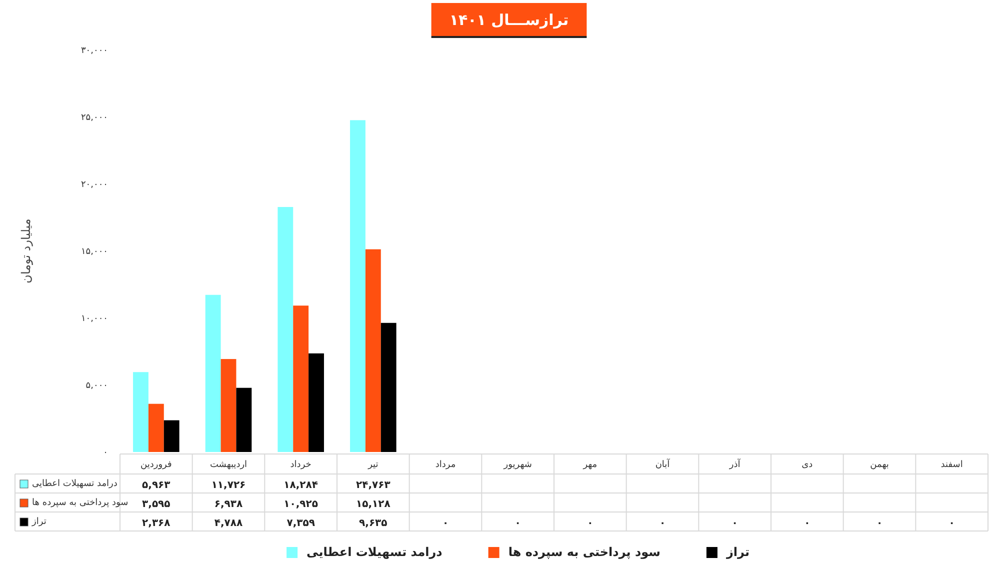  Describe the element at coordinates (301, 465) in the screenshot. I see `x-tick-label: خرداد` at that location.